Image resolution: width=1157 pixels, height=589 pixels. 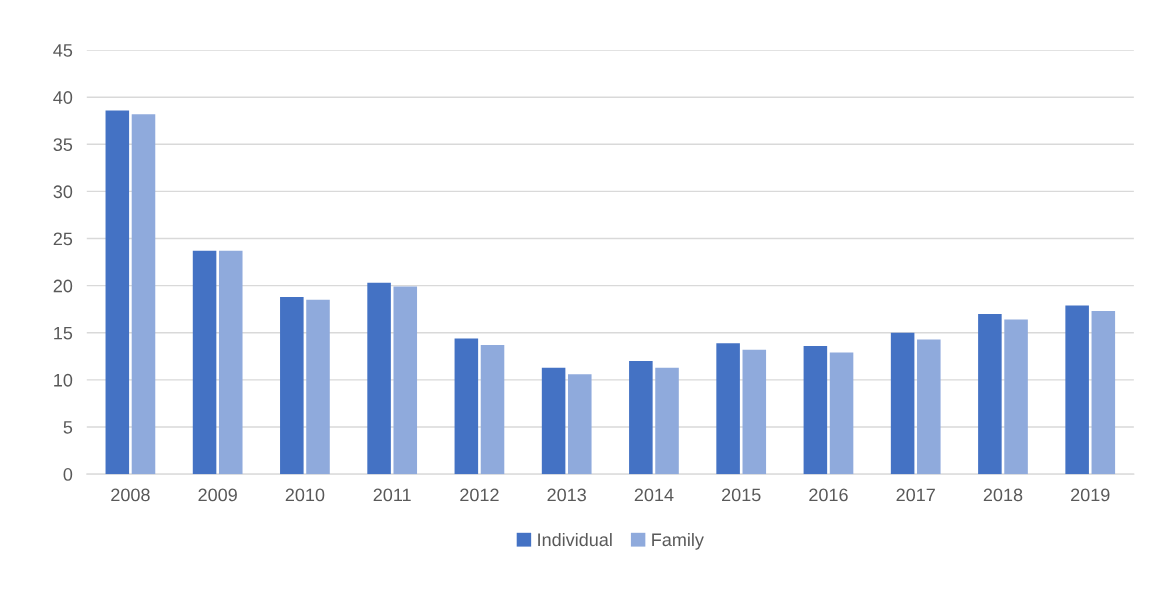 I want to click on x-tick-label: 2008, so click(x=130, y=495).